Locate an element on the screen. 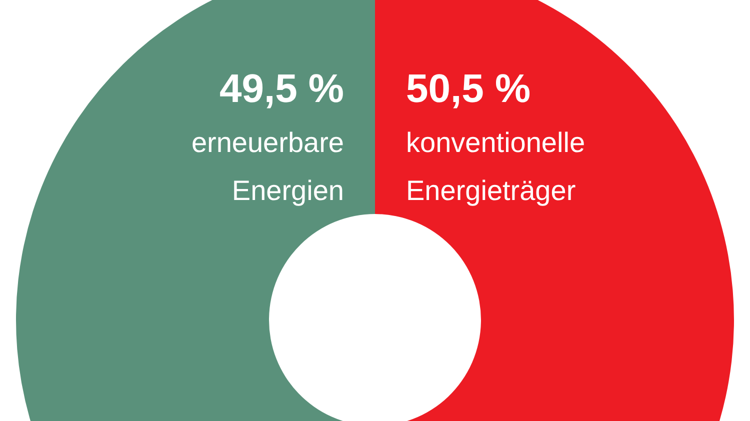 The width and height of the screenshot is (750, 421). slice-label: erneuerbare Energien is located at coordinates (267, 166).